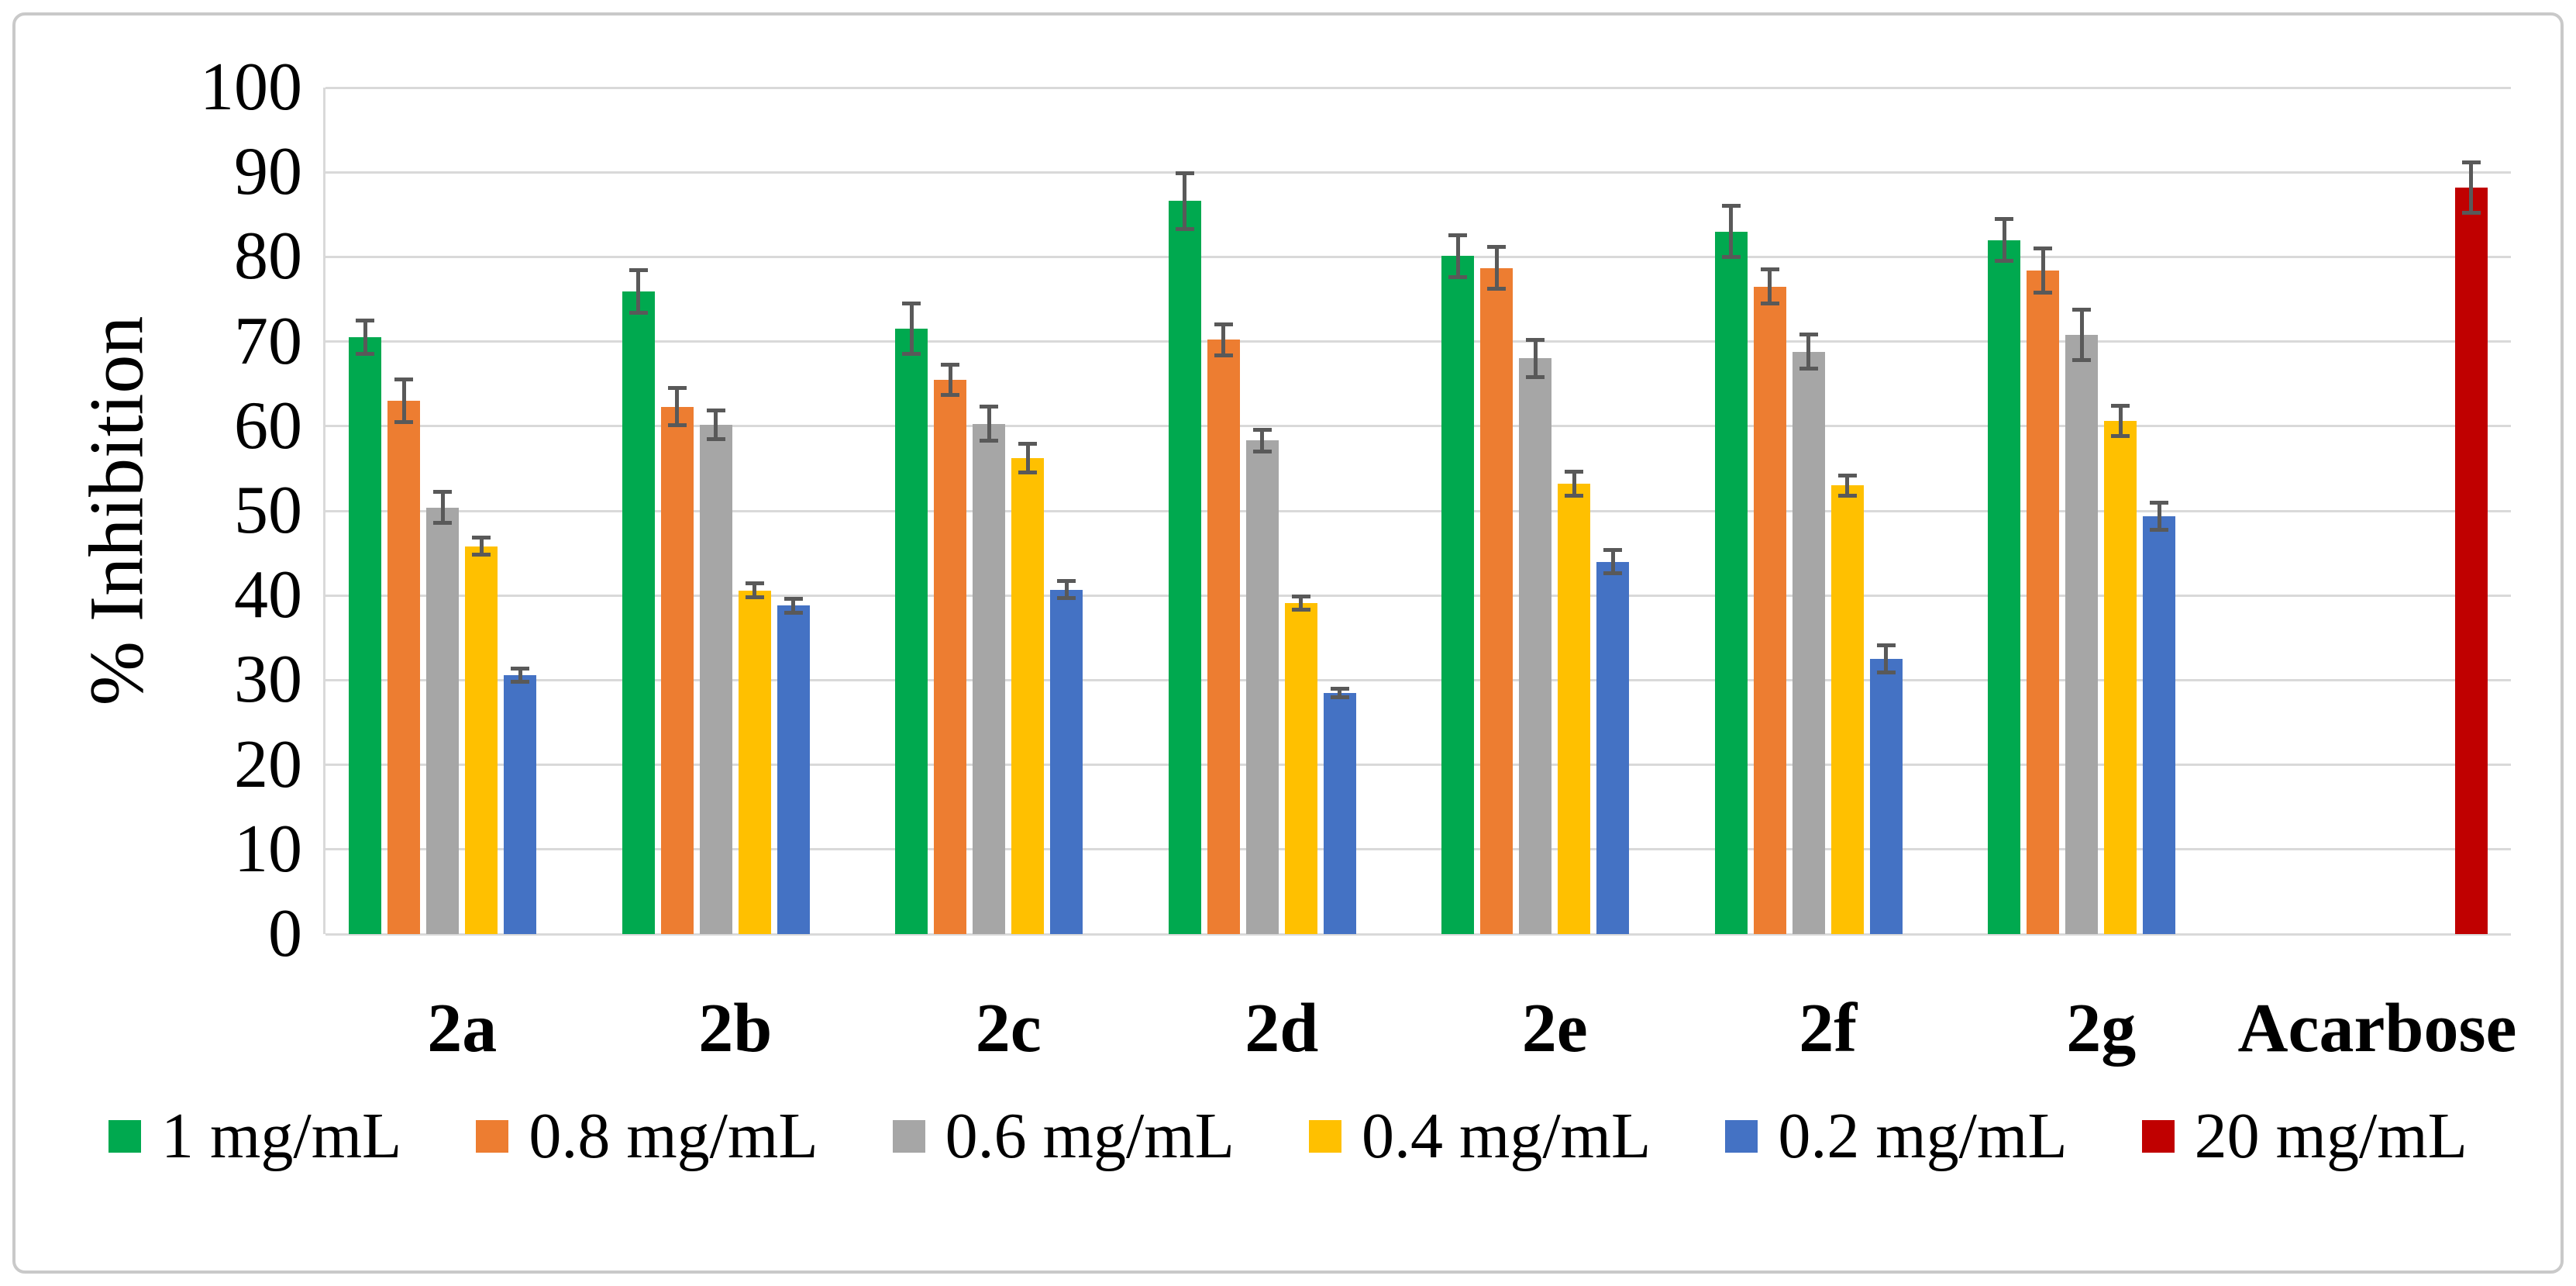  What do you see at coordinates (268, 849) in the screenshot?
I see `y-tick-label: 10` at bounding box center [268, 849].